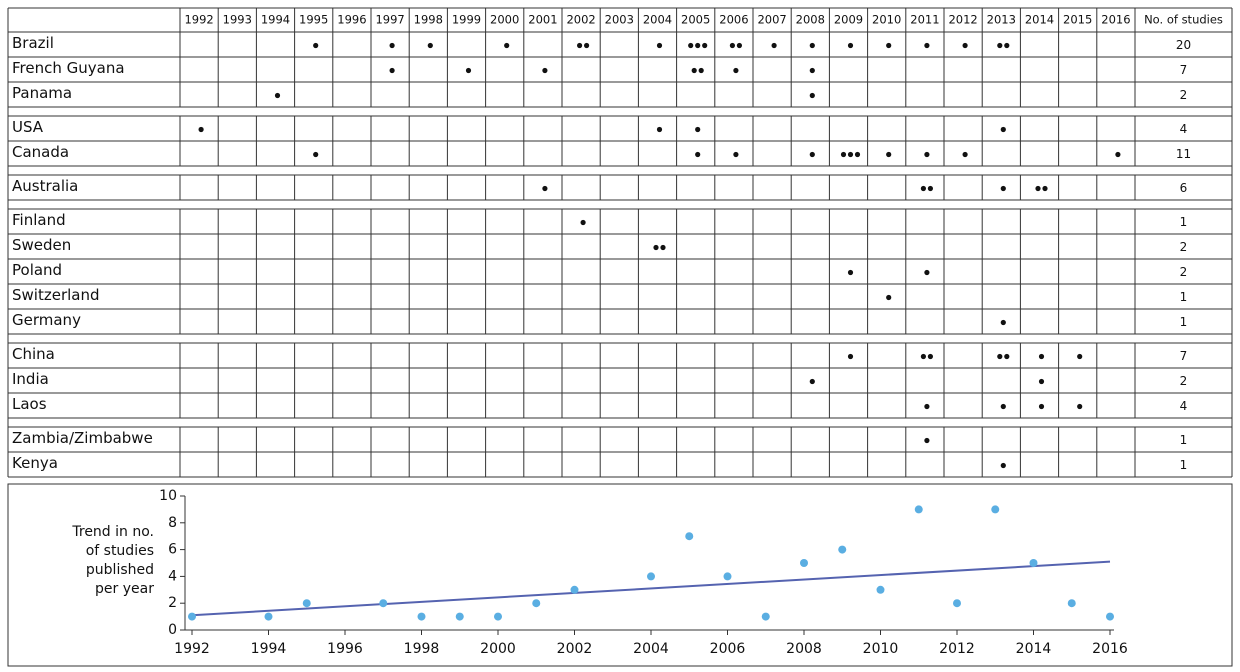 This screenshot has width=1240, height=672. Describe the element at coordinates (172, 576) in the screenshot. I see `y-tick-label: 4` at that location.